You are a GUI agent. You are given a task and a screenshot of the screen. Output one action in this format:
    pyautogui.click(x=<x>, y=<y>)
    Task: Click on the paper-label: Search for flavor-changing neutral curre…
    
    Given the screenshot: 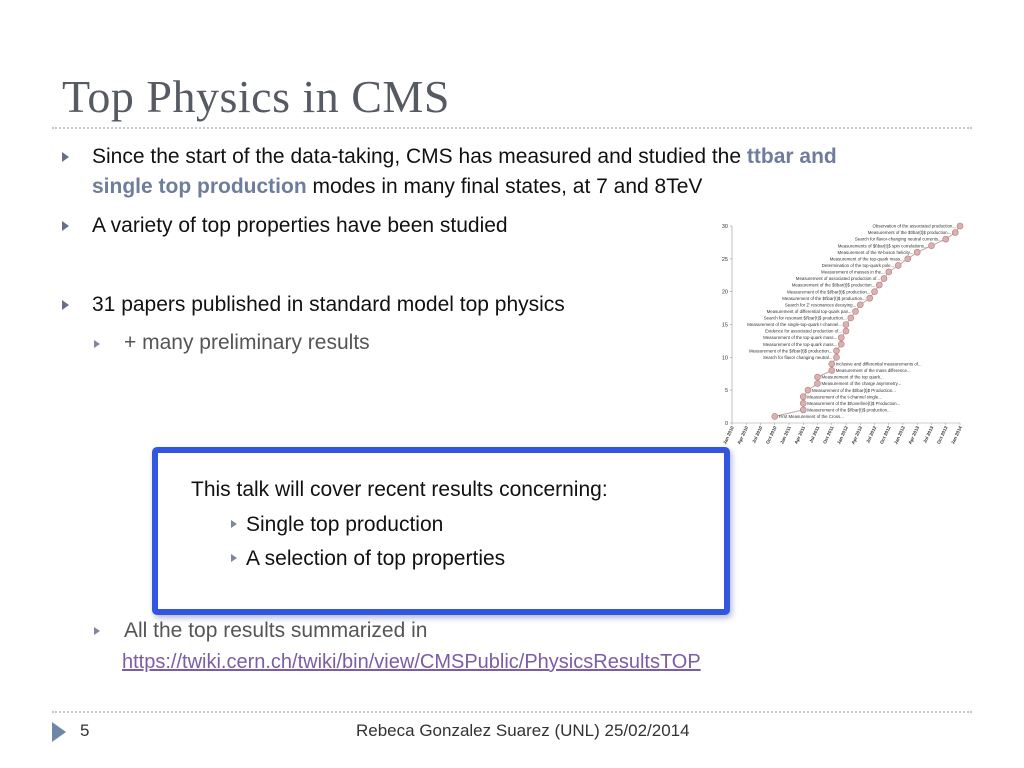 What is the action you would take?
    pyautogui.click(x=898, y=239)
    